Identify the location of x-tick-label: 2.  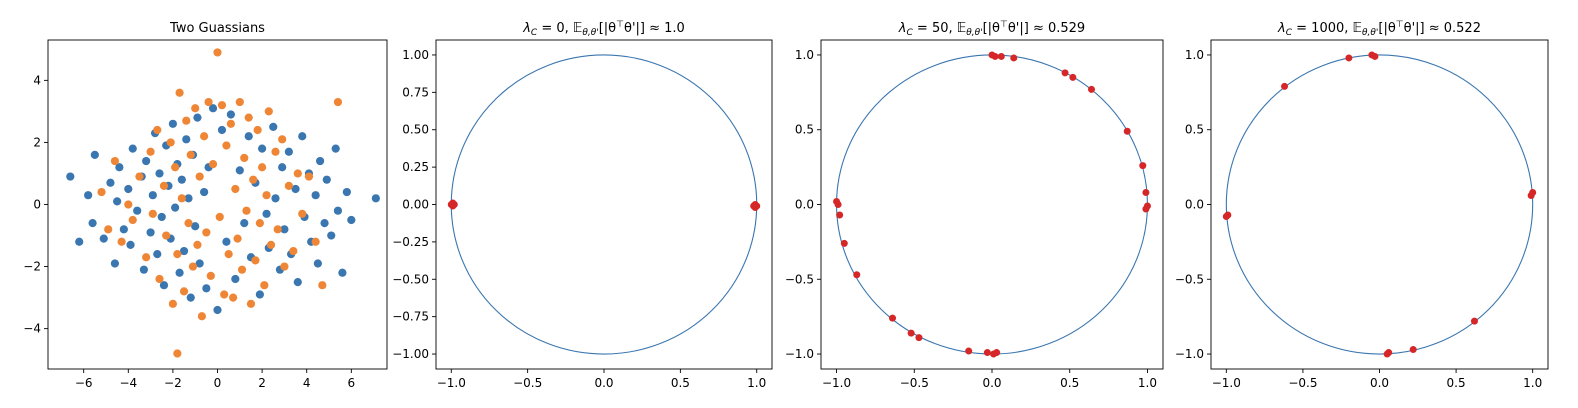
(262, 383).